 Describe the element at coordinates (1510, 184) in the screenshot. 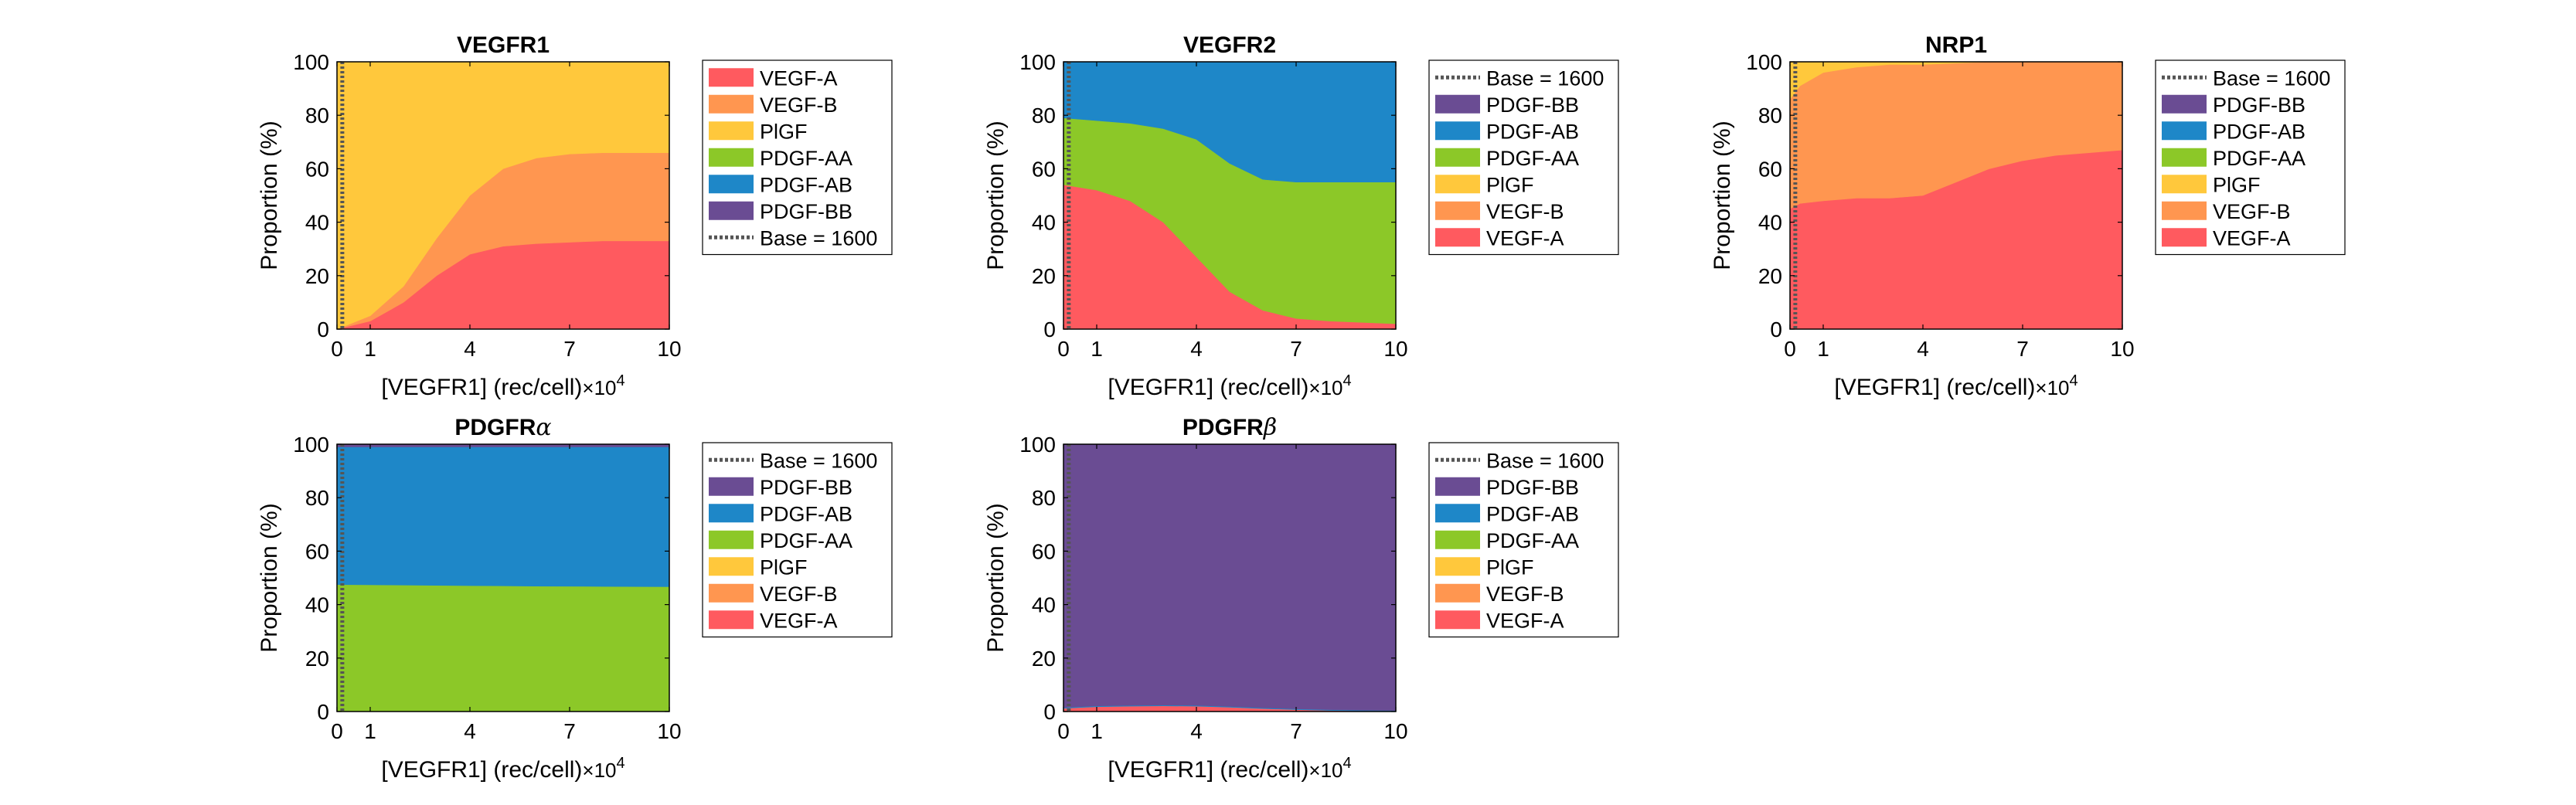

I see `legend-label-plgf: PlGF` at that location.